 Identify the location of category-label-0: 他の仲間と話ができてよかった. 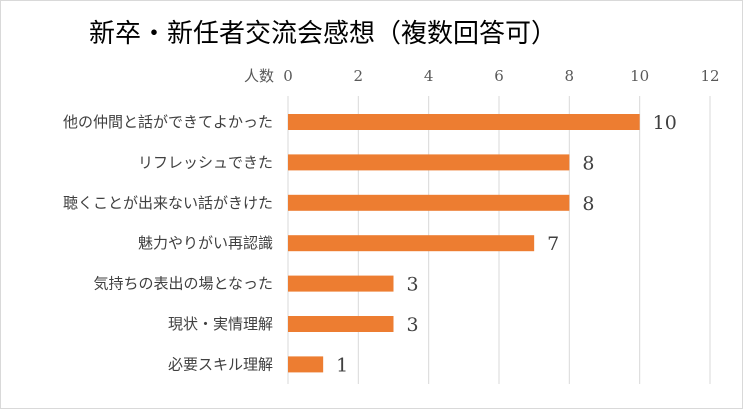
(168, 122).